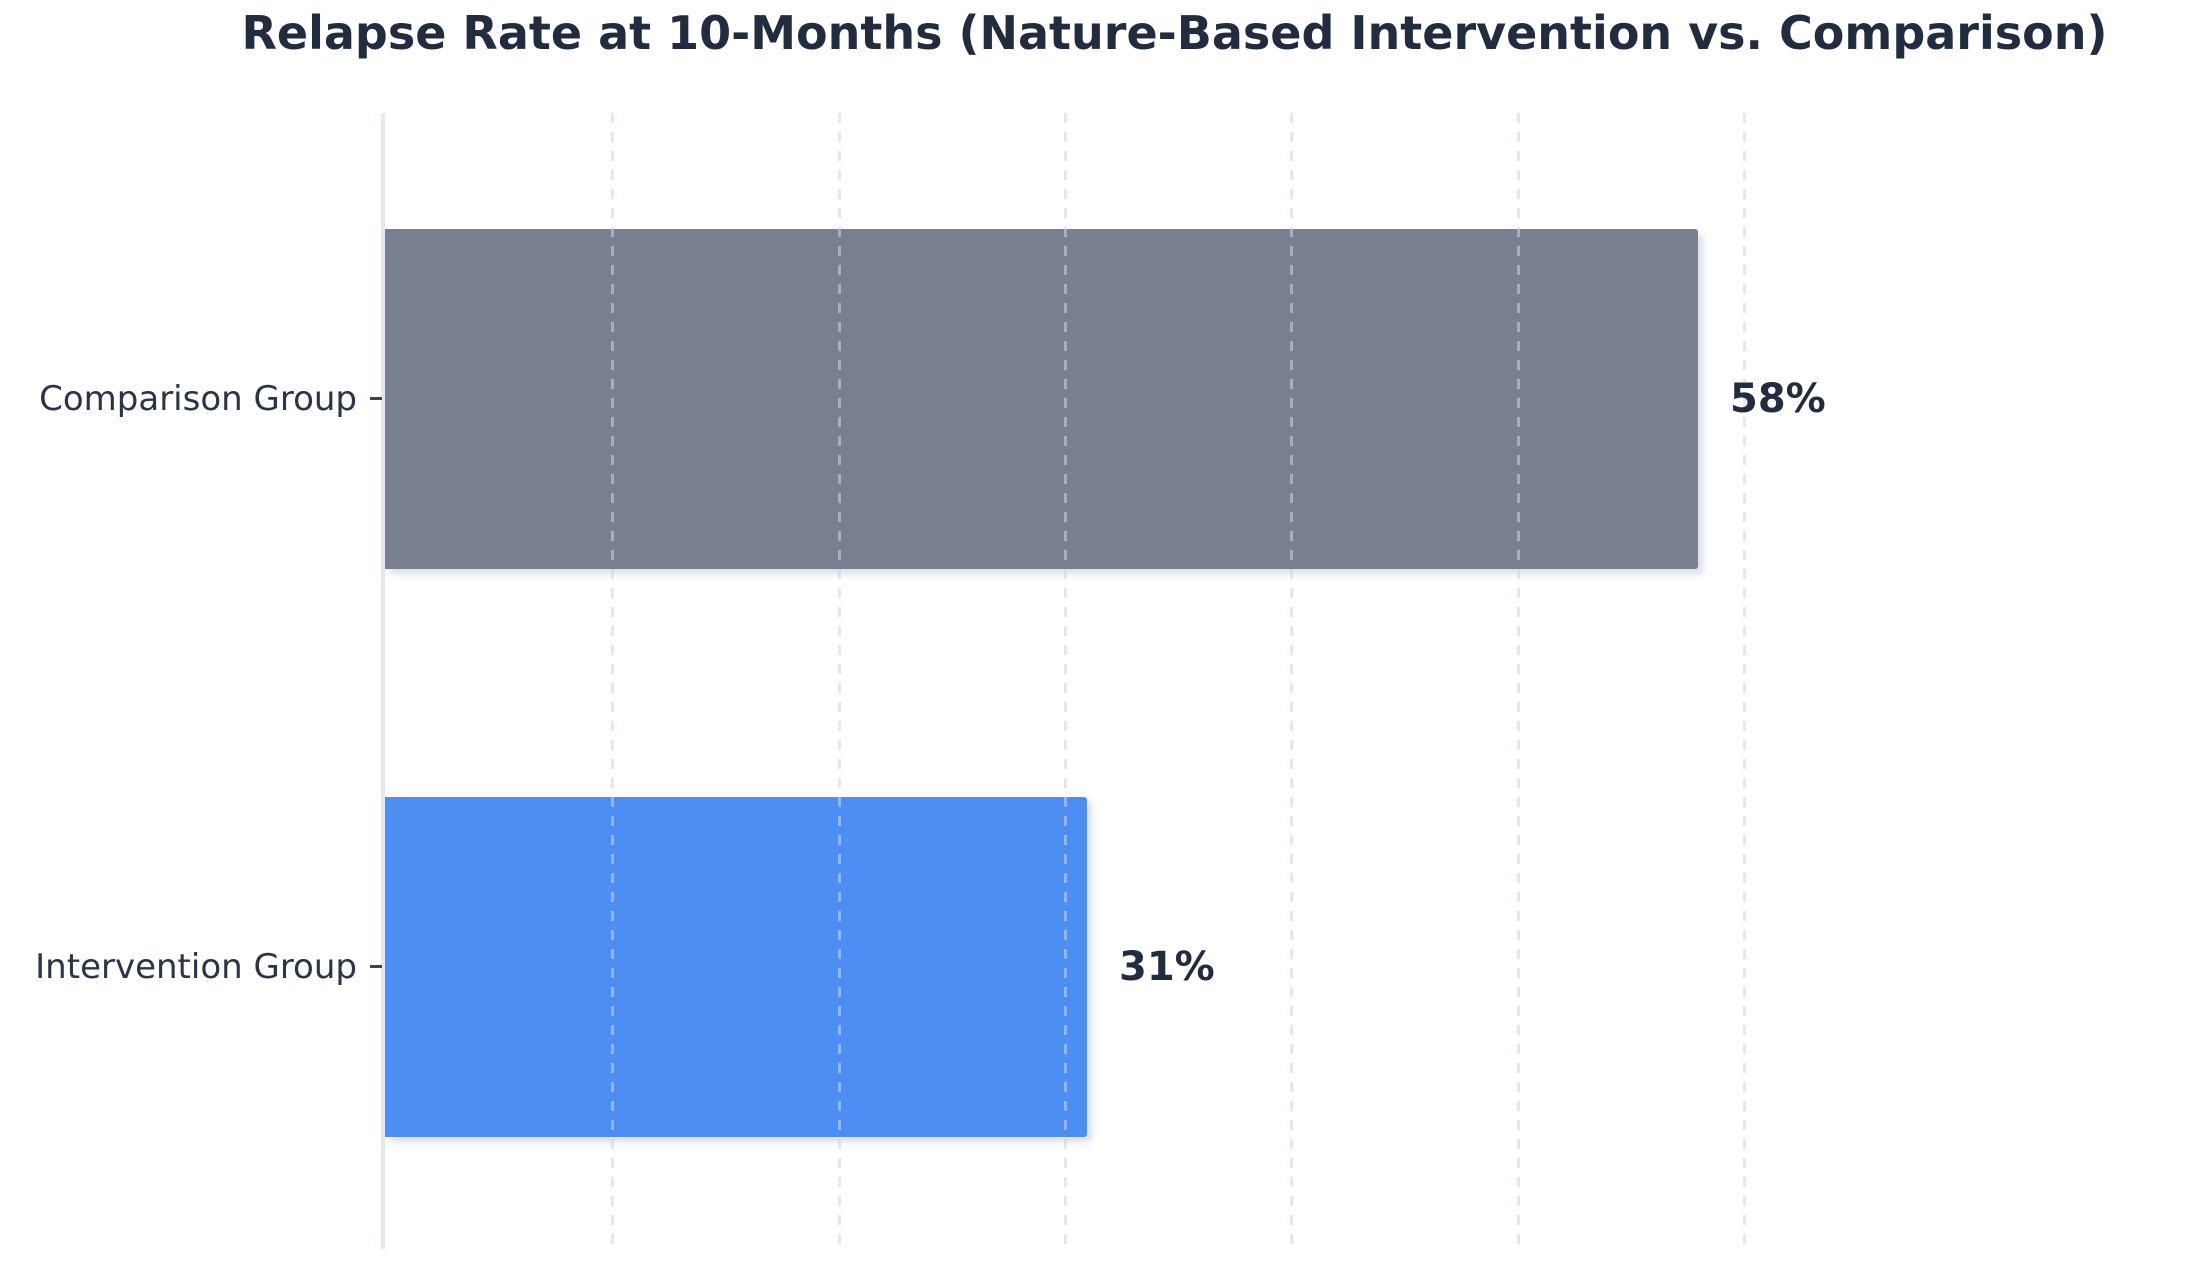 The width and height of the screenshot is (2205, 1268). I want to click on y-tick-label-comparison-group: Comparison Group, so click(198, 399).